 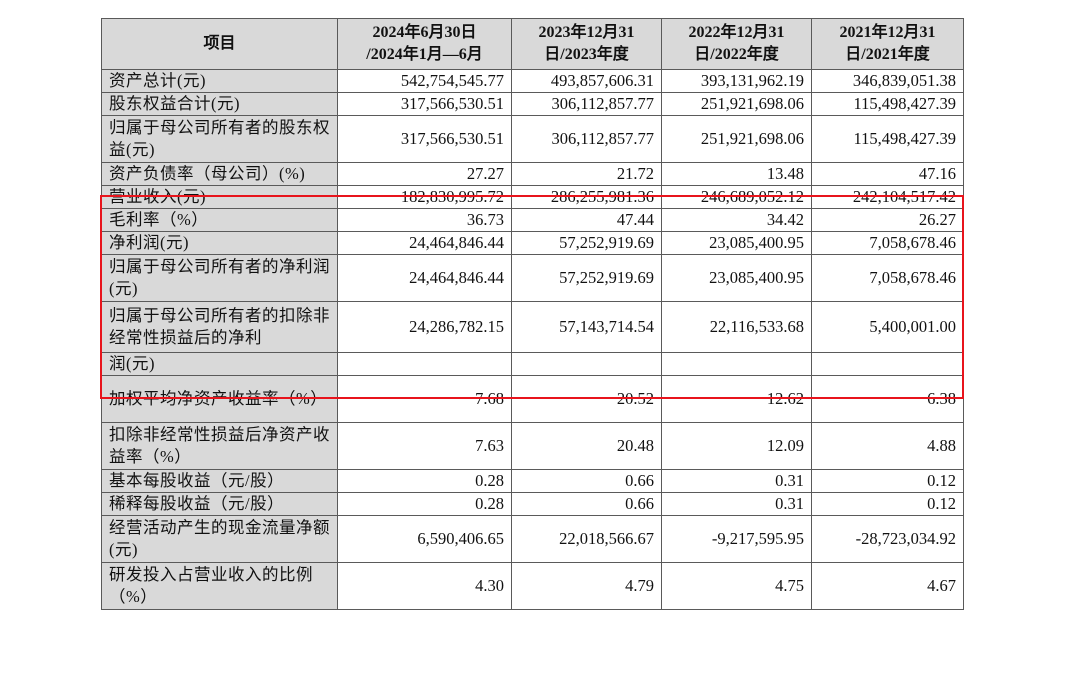 What do you see at coordinates (424, 220) in the screenshot?
I see `table-cell: 36.73` at bounding box center [424, 220].